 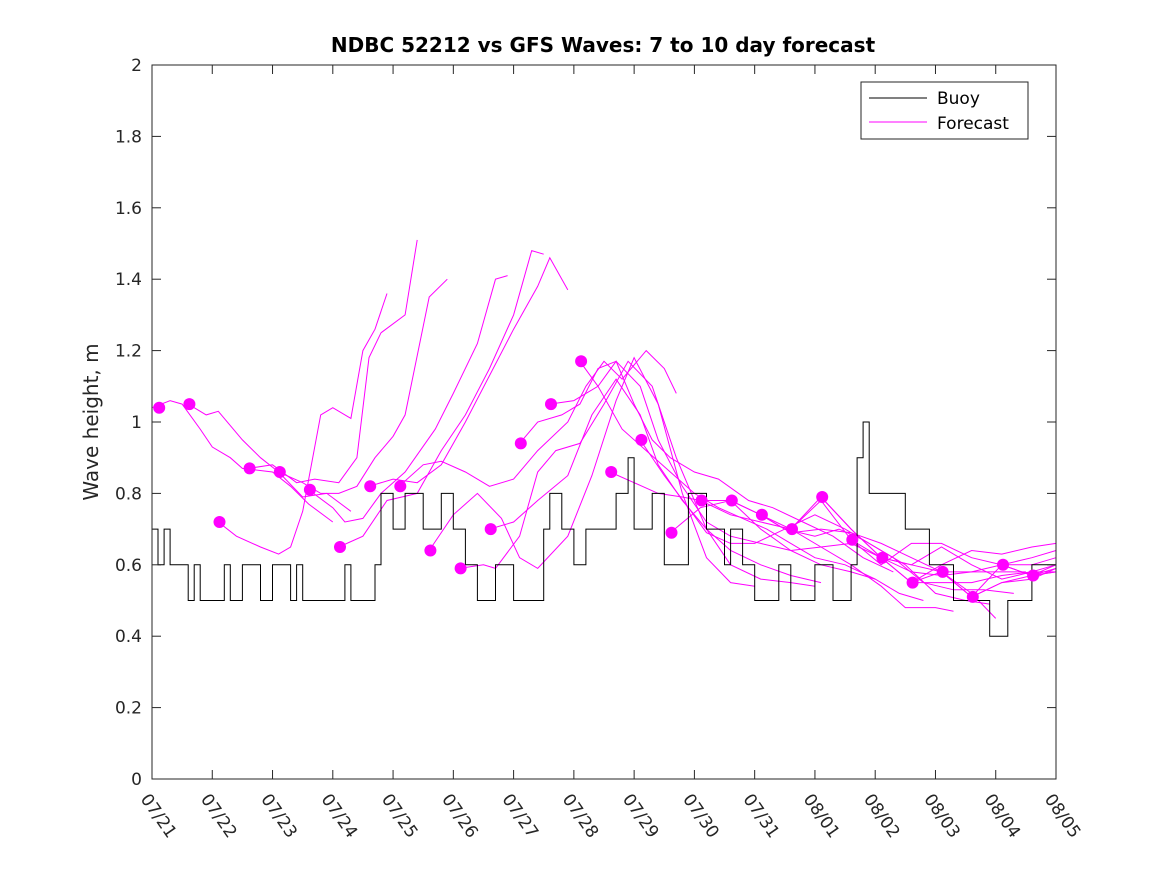 What do you see at coordinates (136, 66) in the screenshot?
I see `y-tick-label: 2` at bounding box center [136, 66].